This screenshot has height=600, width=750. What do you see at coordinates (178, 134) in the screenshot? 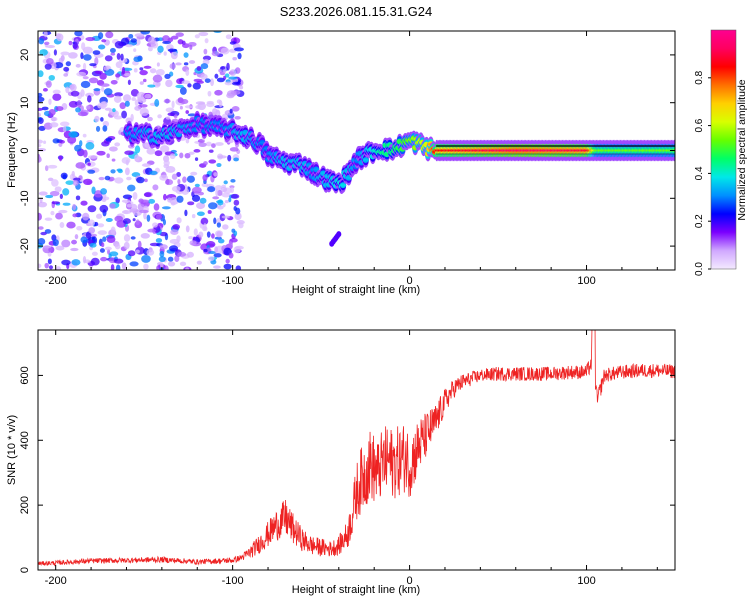
I see `spectrogram-track-cell` at bounding box center [178, 134].